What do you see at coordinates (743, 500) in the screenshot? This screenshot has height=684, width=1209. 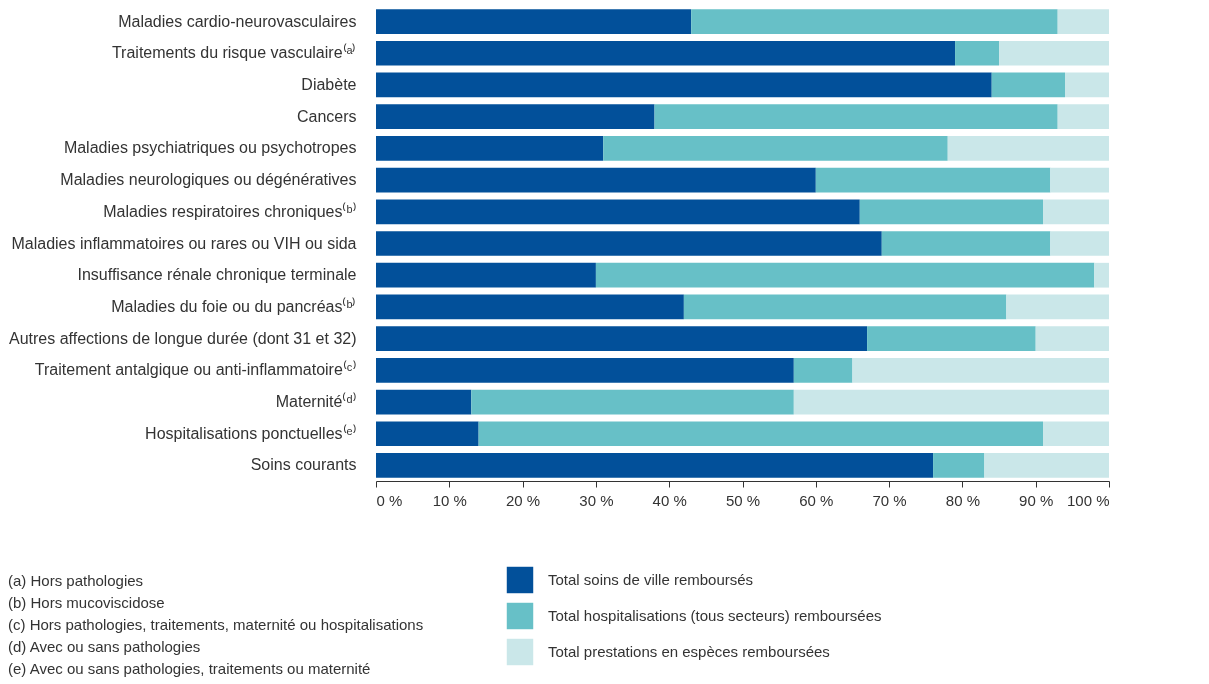 I see `x-tick-label: 50 %` at bounding box center [743, 500].